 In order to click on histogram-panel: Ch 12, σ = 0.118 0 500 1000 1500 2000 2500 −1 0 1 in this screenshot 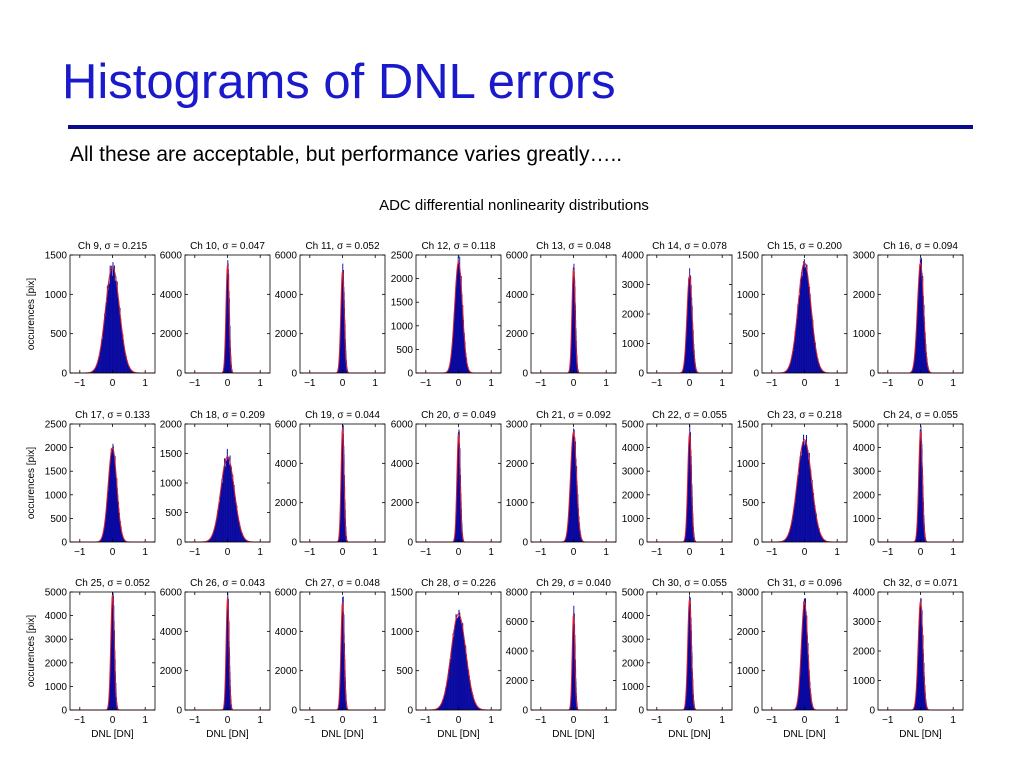, I will do `click(446, 315)`.